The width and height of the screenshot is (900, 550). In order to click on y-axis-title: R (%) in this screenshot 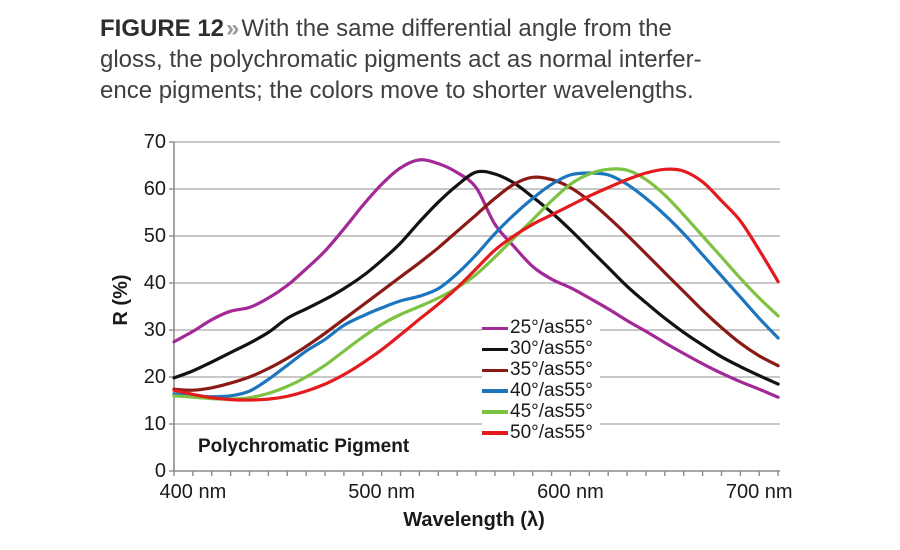, I will do `click(121, 300)`.